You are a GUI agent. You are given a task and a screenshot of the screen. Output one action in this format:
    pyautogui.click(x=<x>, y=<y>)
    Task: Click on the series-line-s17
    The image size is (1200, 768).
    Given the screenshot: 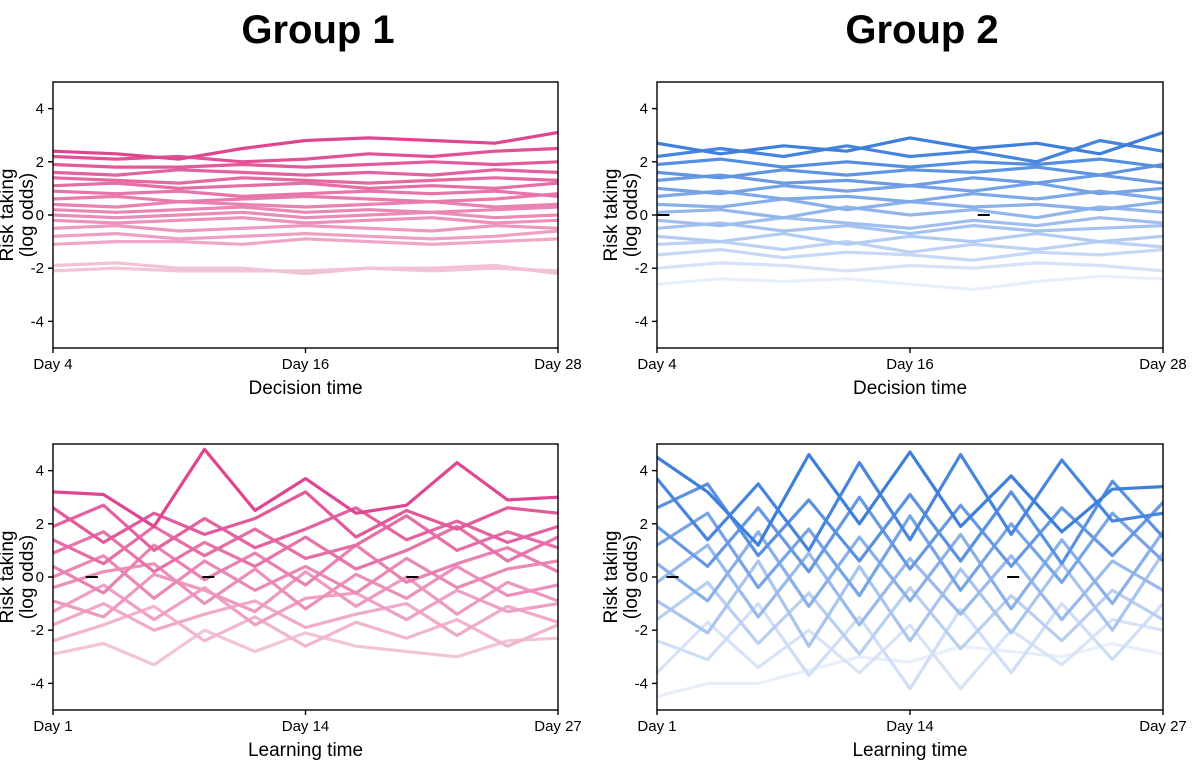 What is the action you would take?
    pyautogui.click(x=305, y=269)
    